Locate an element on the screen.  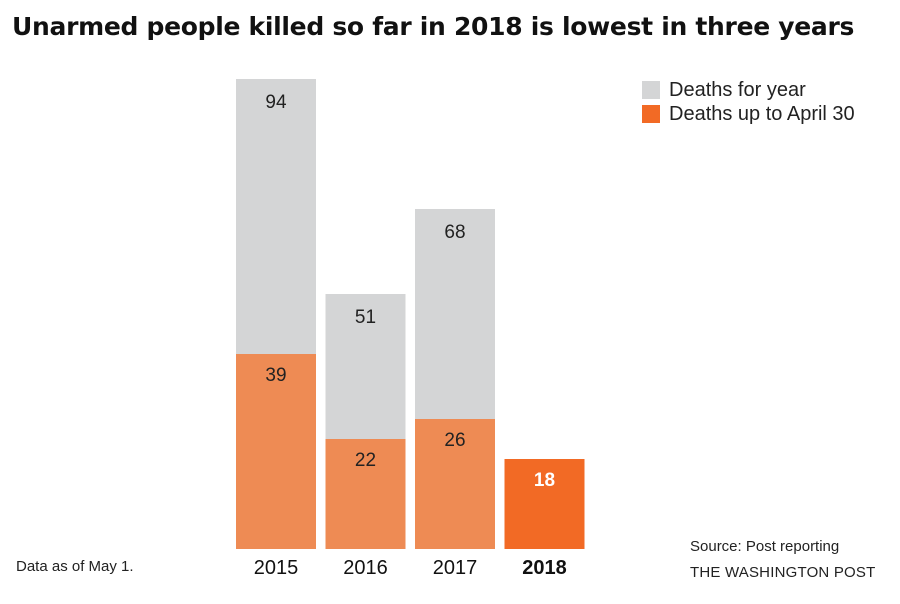
bar-partial-2016 is located at coordinates (365, 494).